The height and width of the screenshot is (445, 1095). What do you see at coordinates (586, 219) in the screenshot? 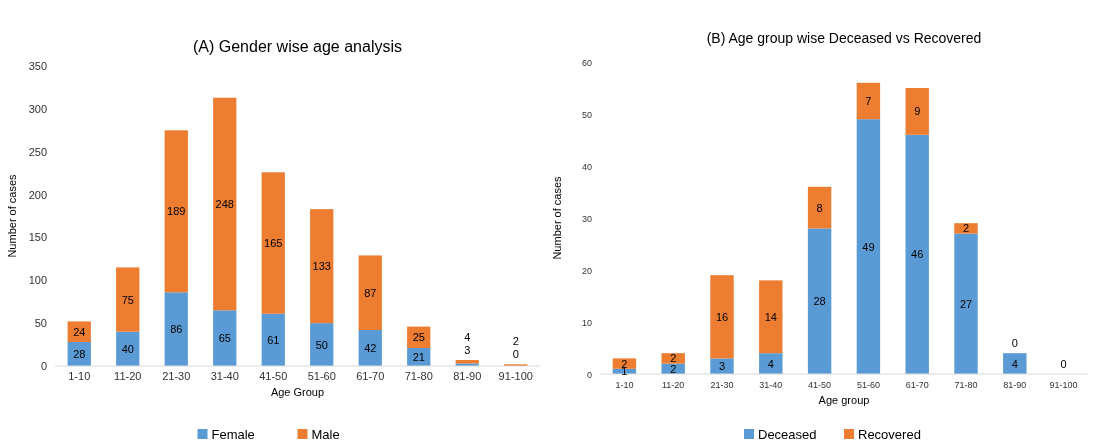
I see `y-tick-label: 30` at bounding box center [586, 219].